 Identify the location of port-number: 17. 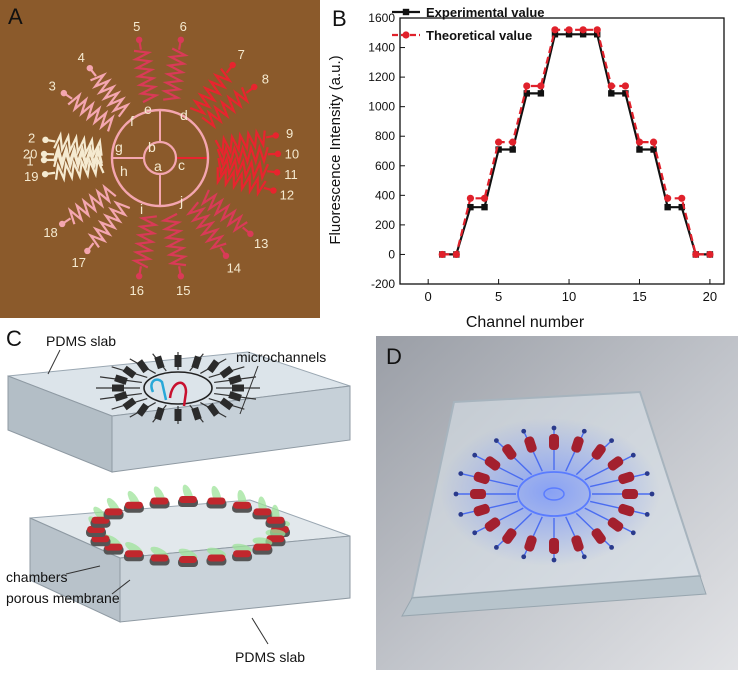
(78, 262).